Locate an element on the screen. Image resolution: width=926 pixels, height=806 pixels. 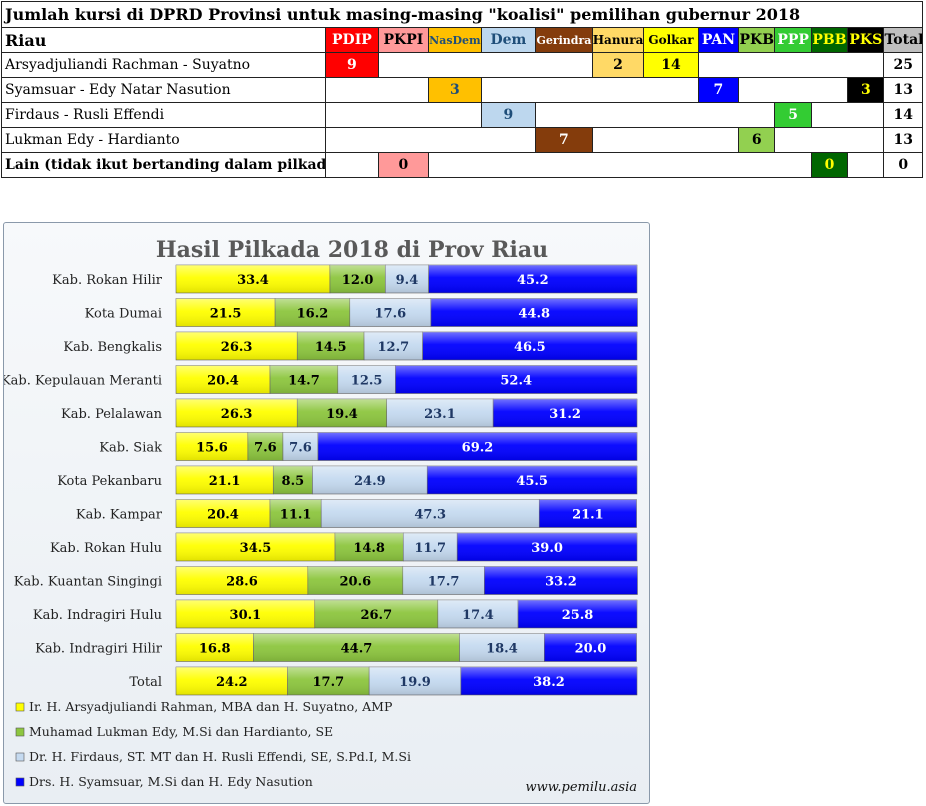
data-label: 28.6 is located at coordinates (242, 582).